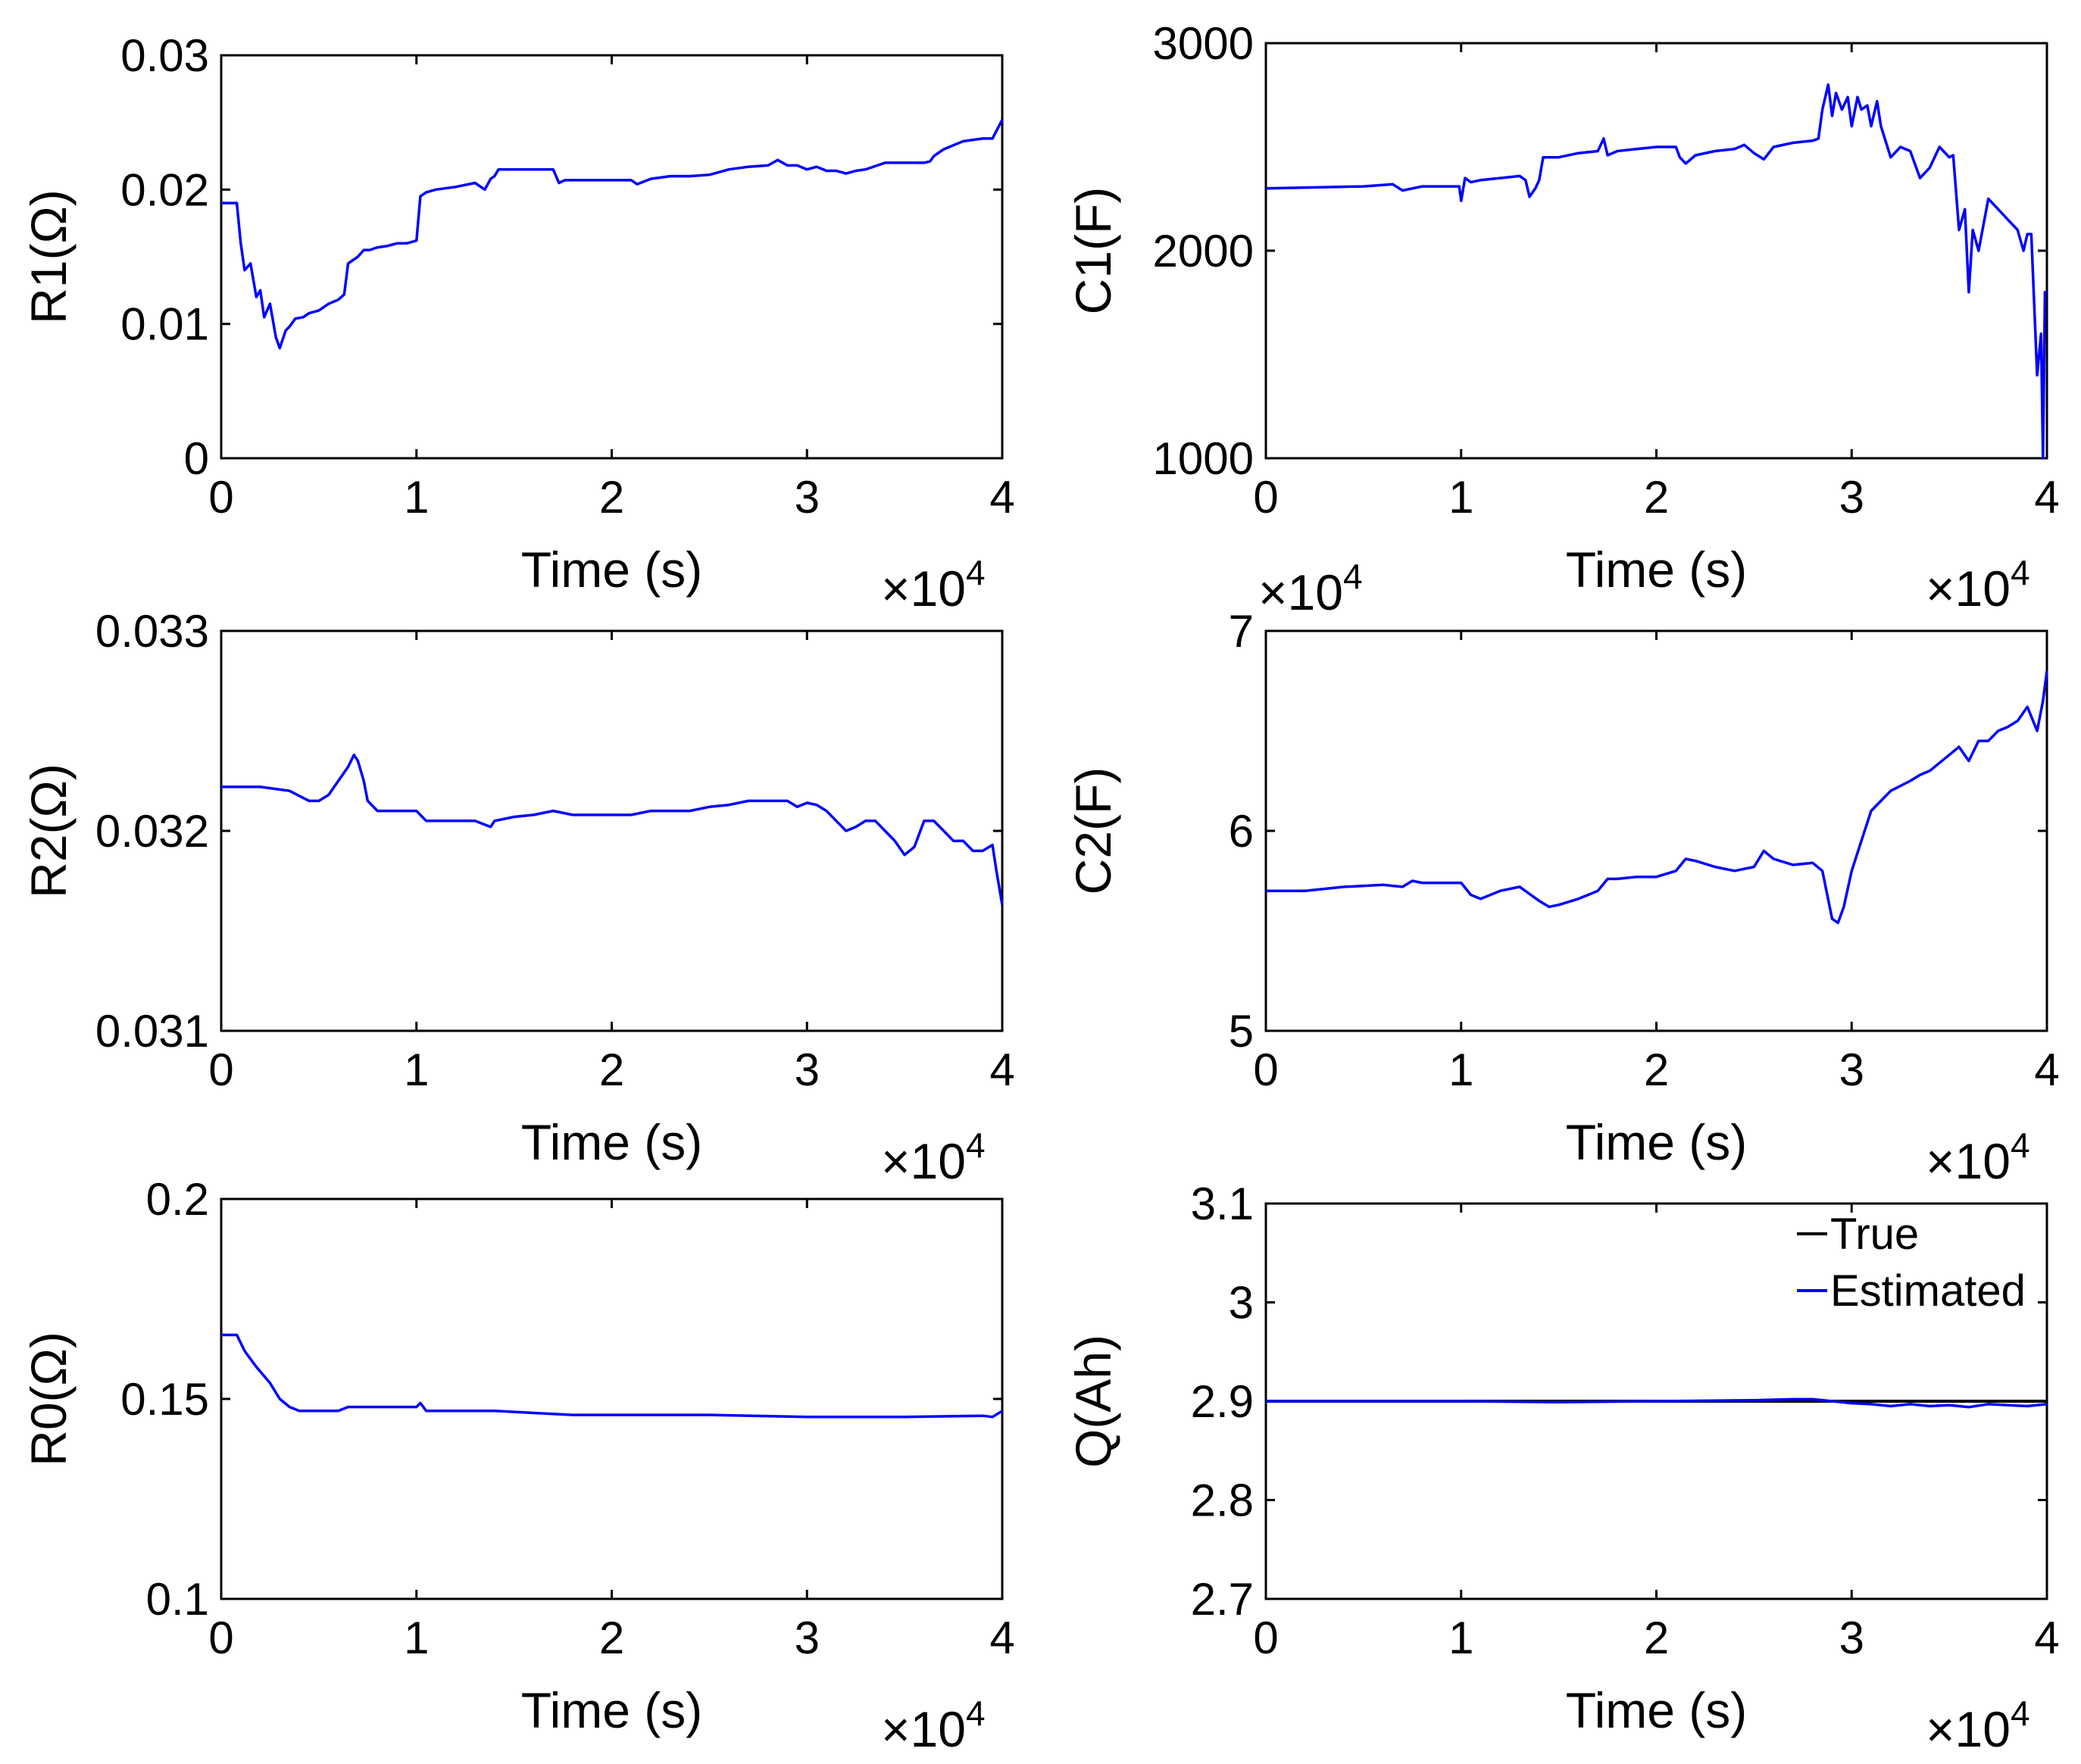 The width and height of the screenshot is (2081, 1764). Describe the element at coordinates (164, 1399) in the screenshot. I see `y-tick-label: 0.15` at that location.